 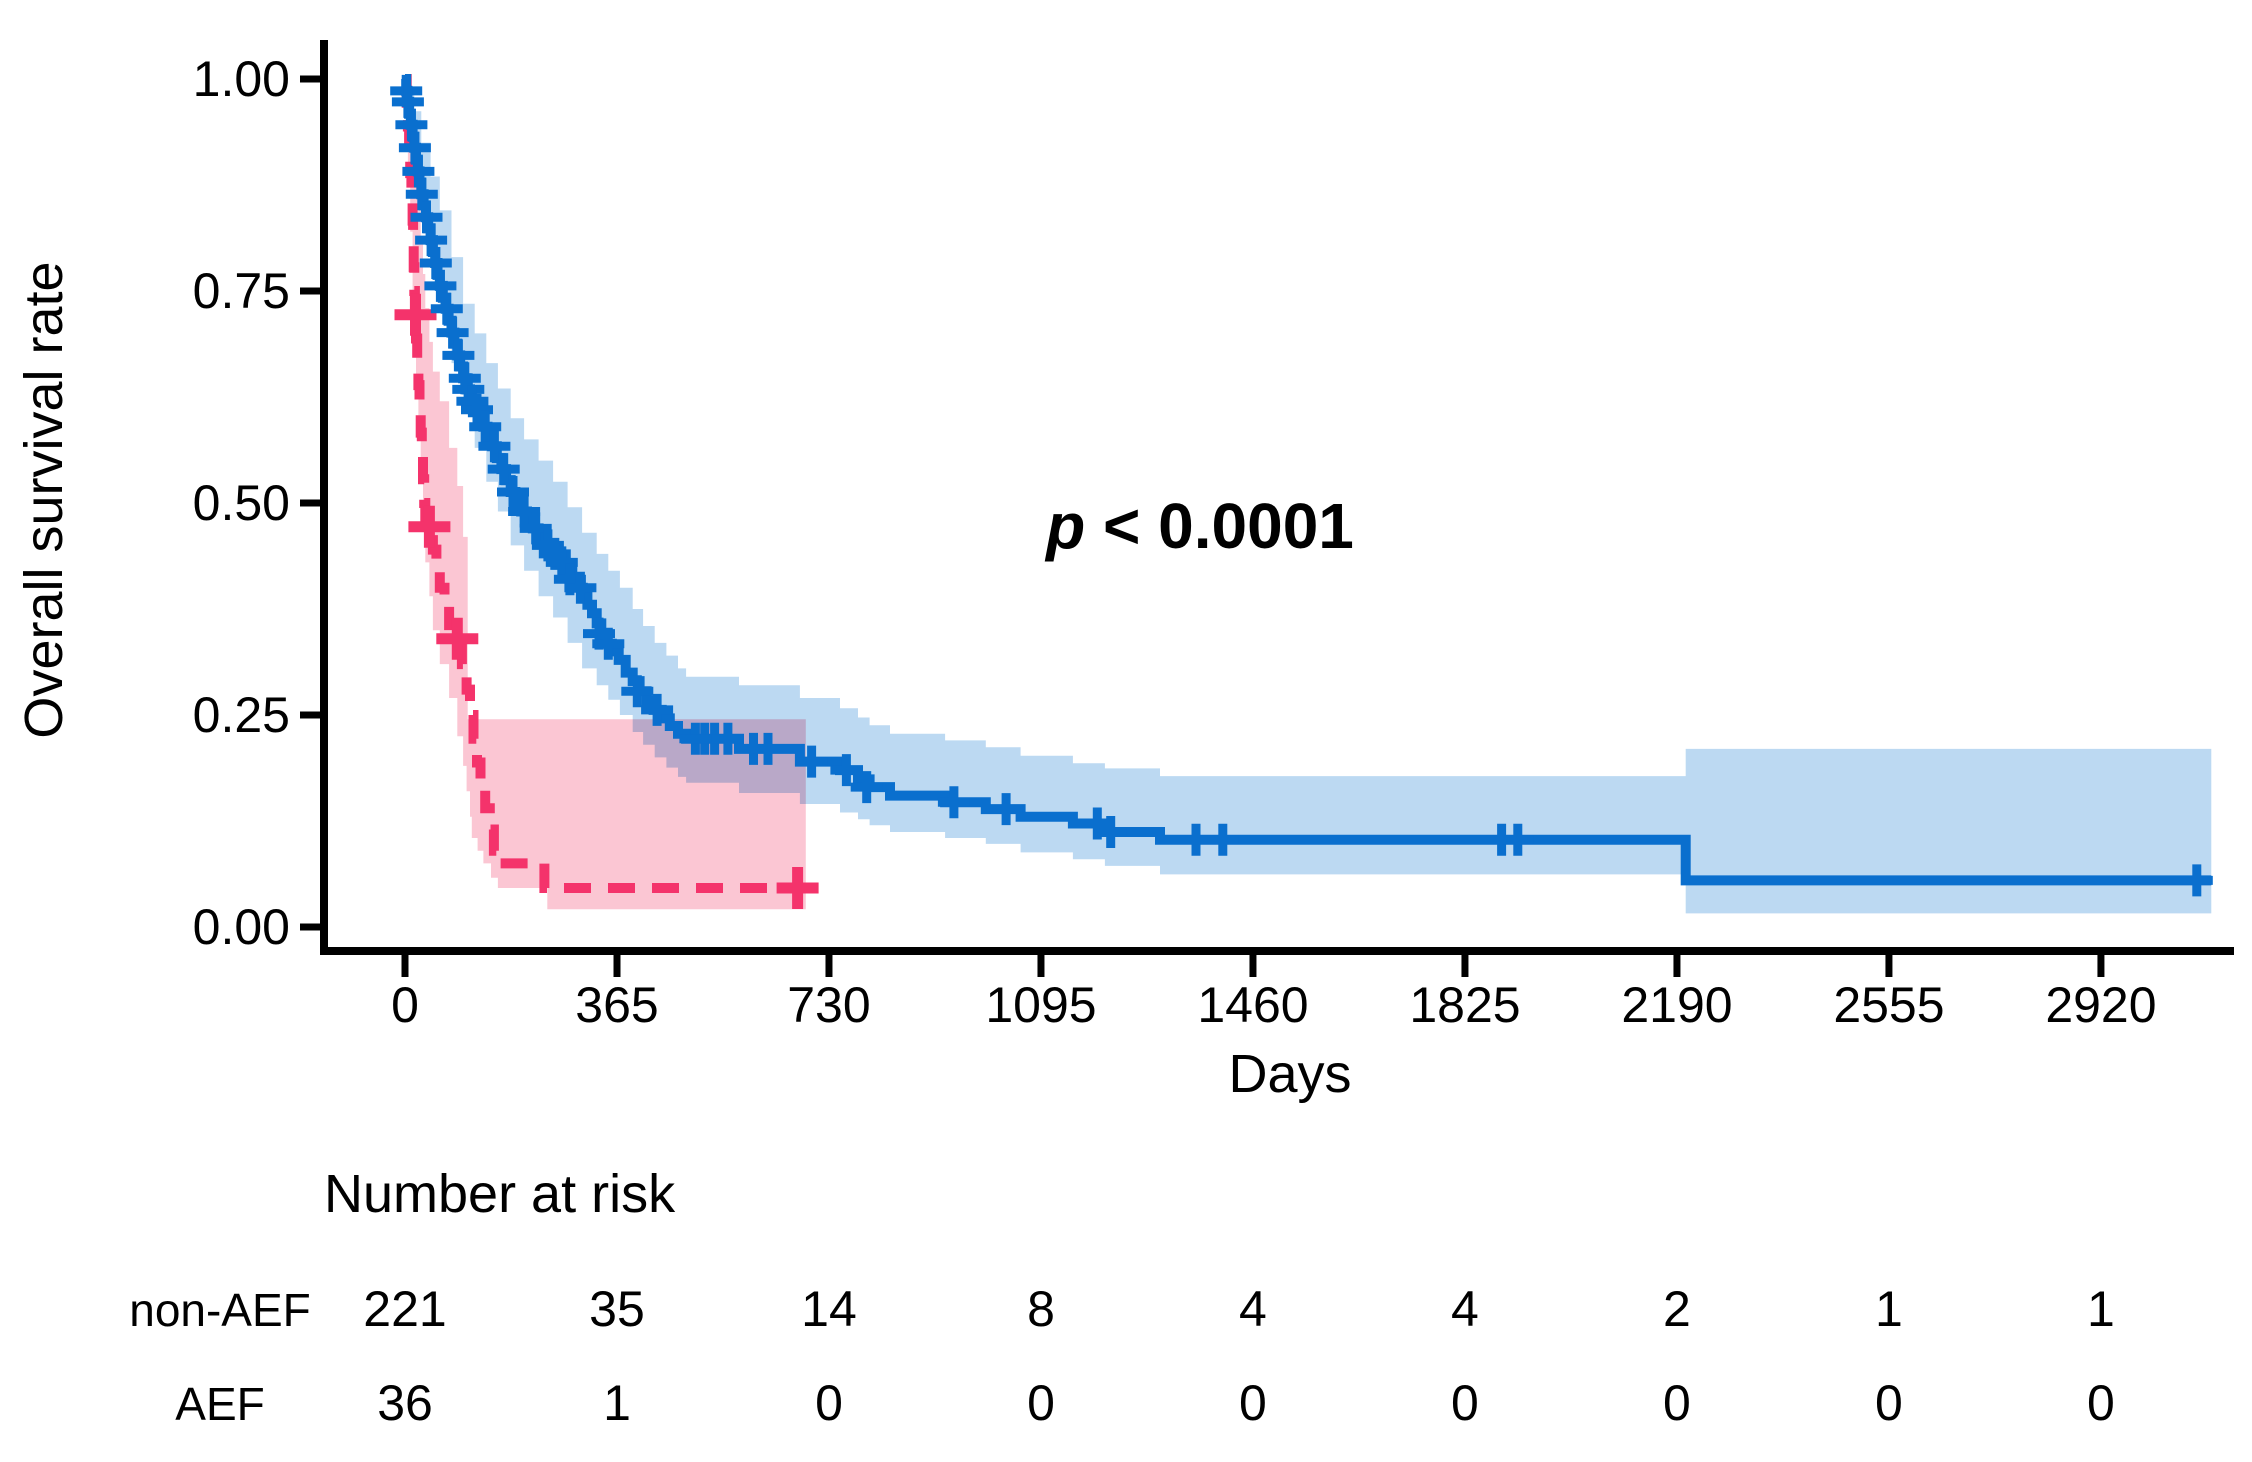 I want to click on censor-marks-aef, so click(x=606, y=601).